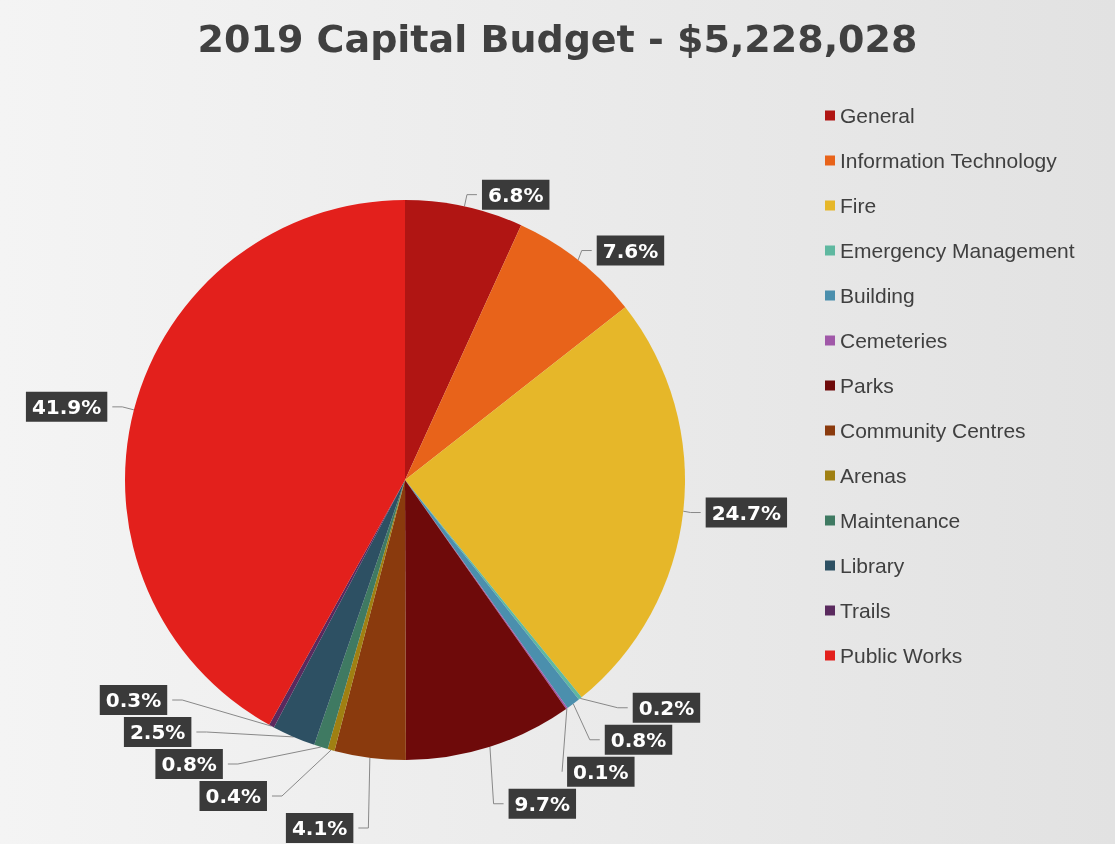 This screenshot has height=844, width=1115. I want to click on chart-title: 2019 Capital Budget - $5,228,028, so click(557, 39).